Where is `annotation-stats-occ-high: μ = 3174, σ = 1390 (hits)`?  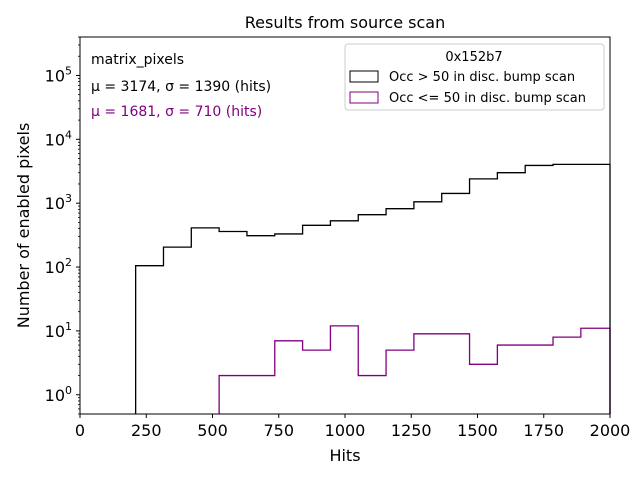 annotation-stats-occ-high: μ = 3174, σ = 1390 (hits) is located at coordinates (181, 87).